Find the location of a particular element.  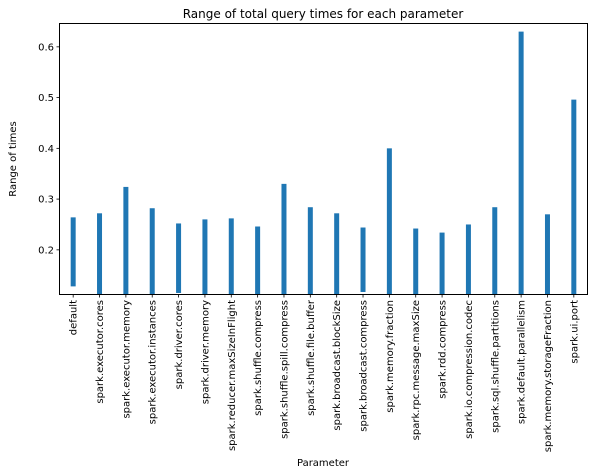

x-tick-label: spark.driver.cores is located at coordinates (179, 344).